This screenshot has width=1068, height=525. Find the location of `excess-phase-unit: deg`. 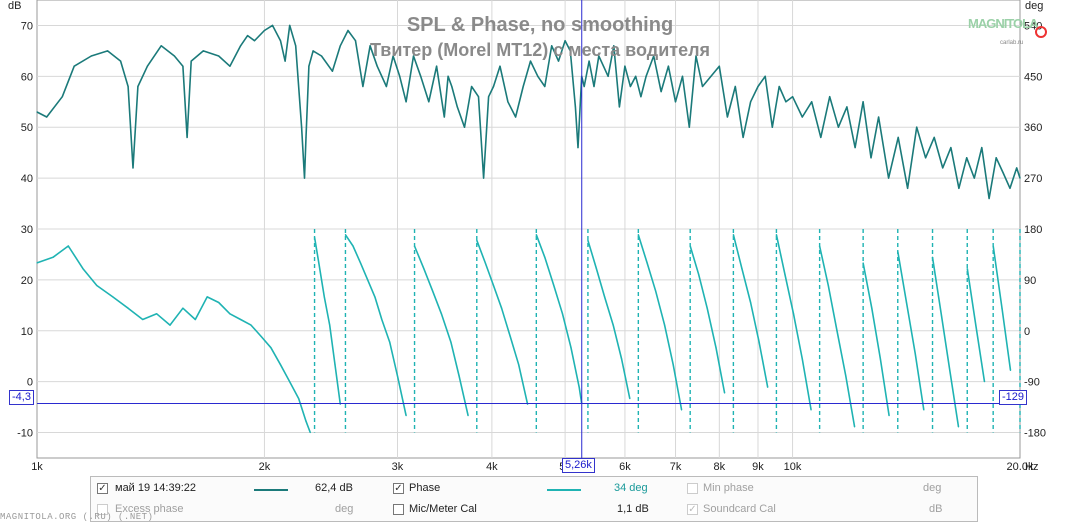

excess-phase-unit: deg is located at coordinates (344, 509).